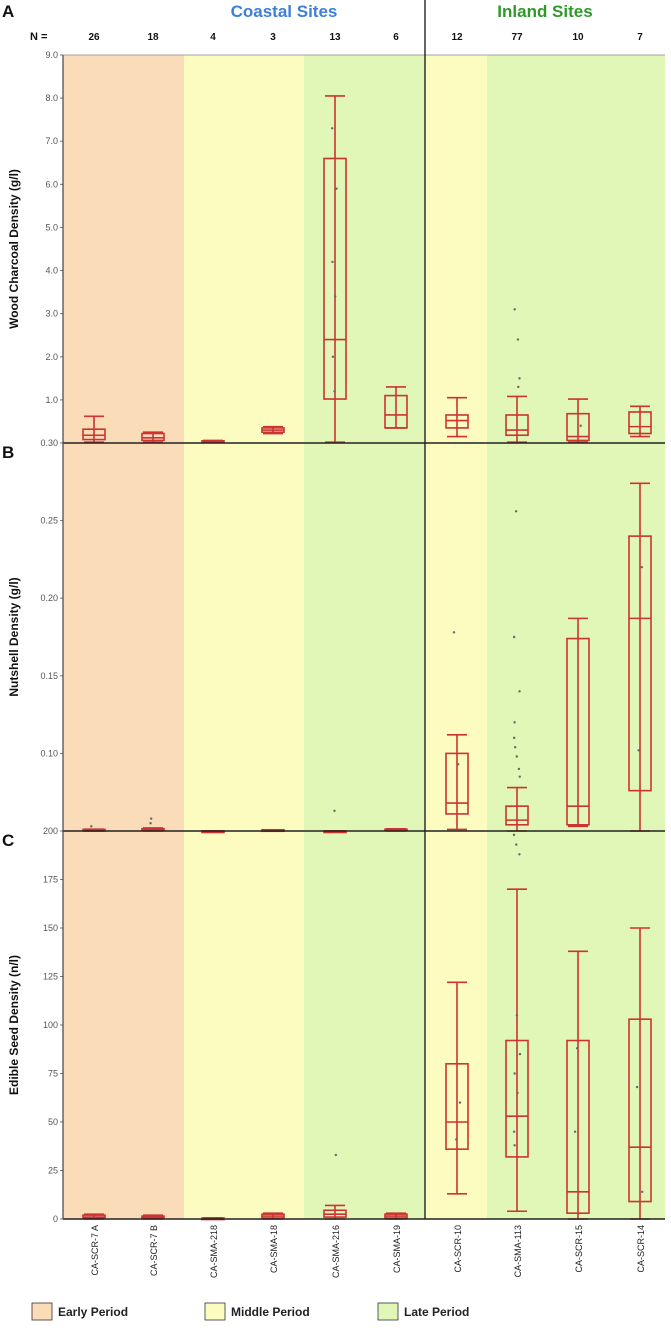  Describe the element at coordinates (94, 37) in the screenshot. I see `n-value: 26` at that location.